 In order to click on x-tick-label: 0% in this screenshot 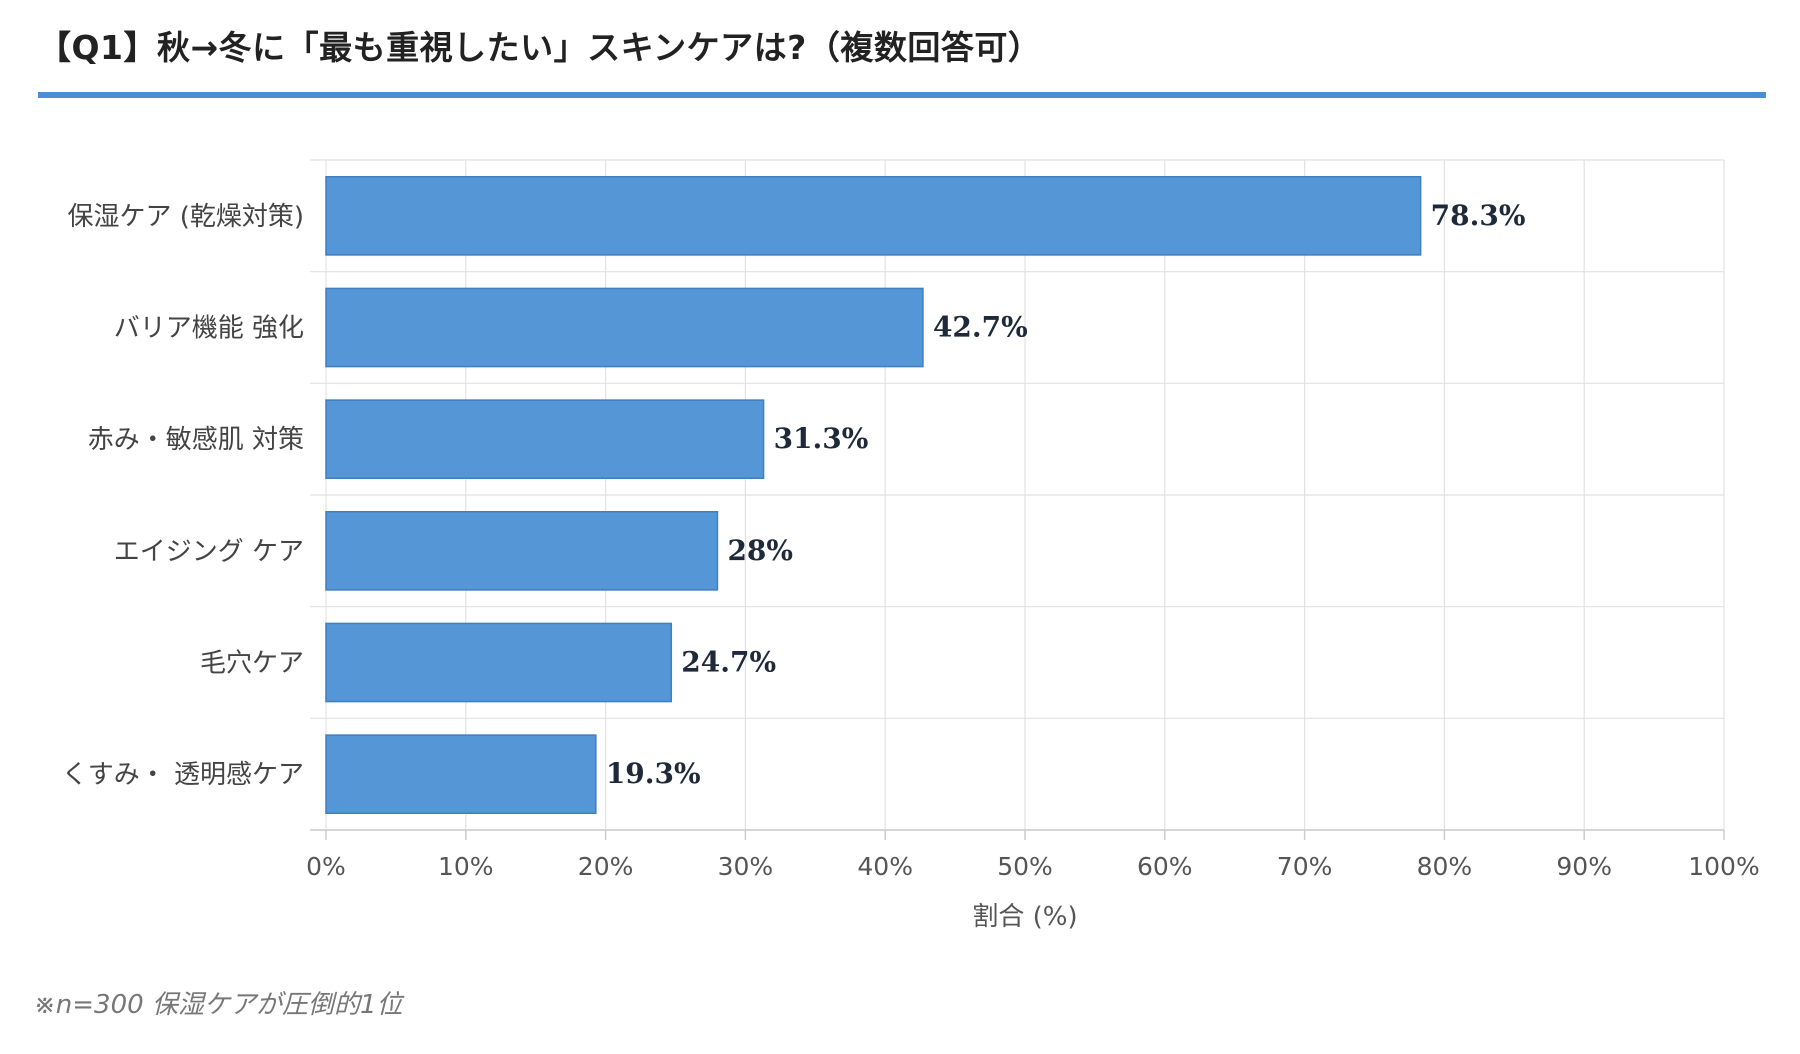, I will do `click(326, 866)`.